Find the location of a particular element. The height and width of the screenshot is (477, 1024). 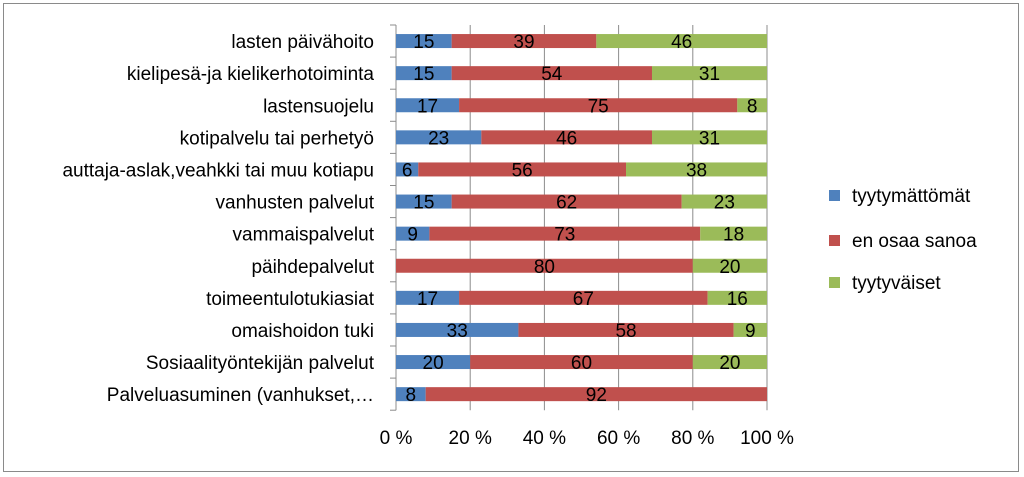

data-label: 18 is located at coordinates (733, 235).